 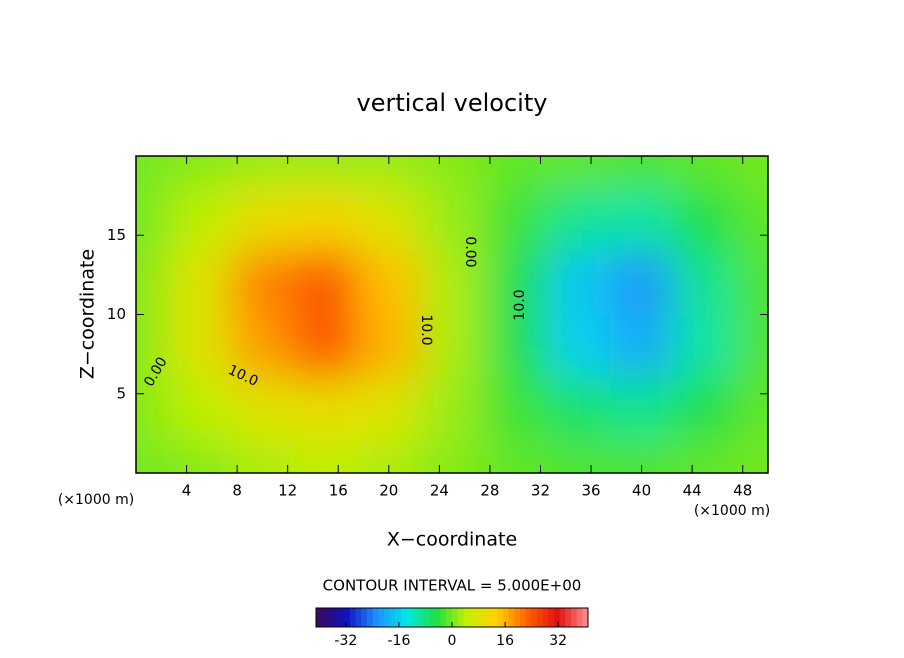 What do you see at coordinates (452, 641) in the screenshot?
I see `colorbar-tick-label: 0` at bounding box center [452, 641].